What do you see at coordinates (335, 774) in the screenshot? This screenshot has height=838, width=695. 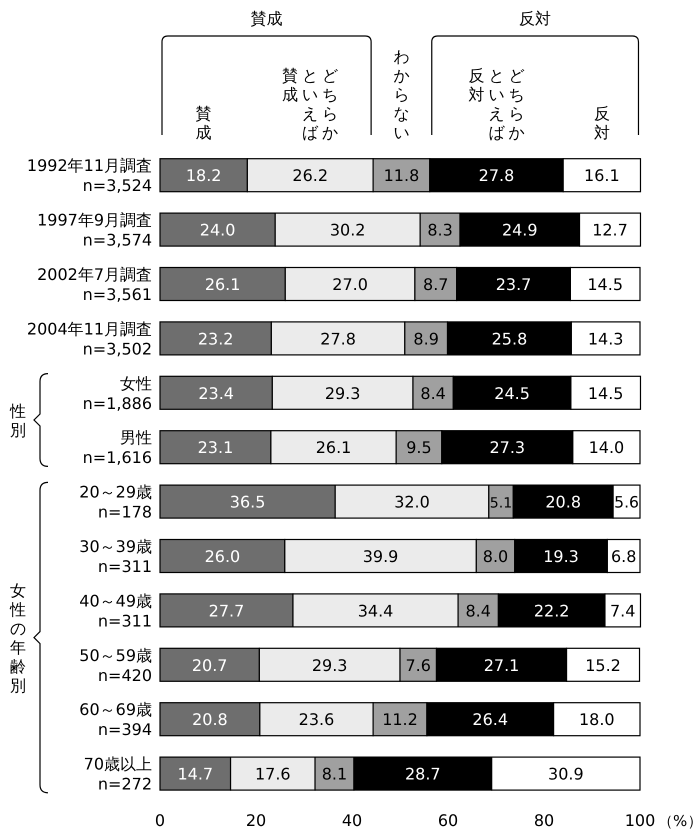 I see `data-label: 8.1` at bounding box center [335, 774].